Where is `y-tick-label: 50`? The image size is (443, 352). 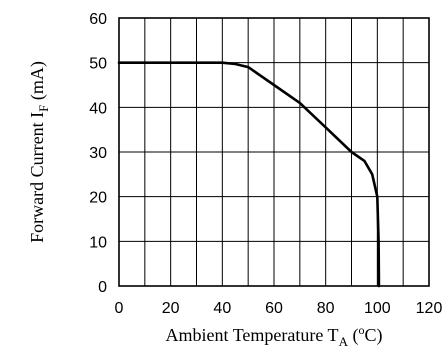 y-tick-label: 50 is located at coordinates (98, 64).